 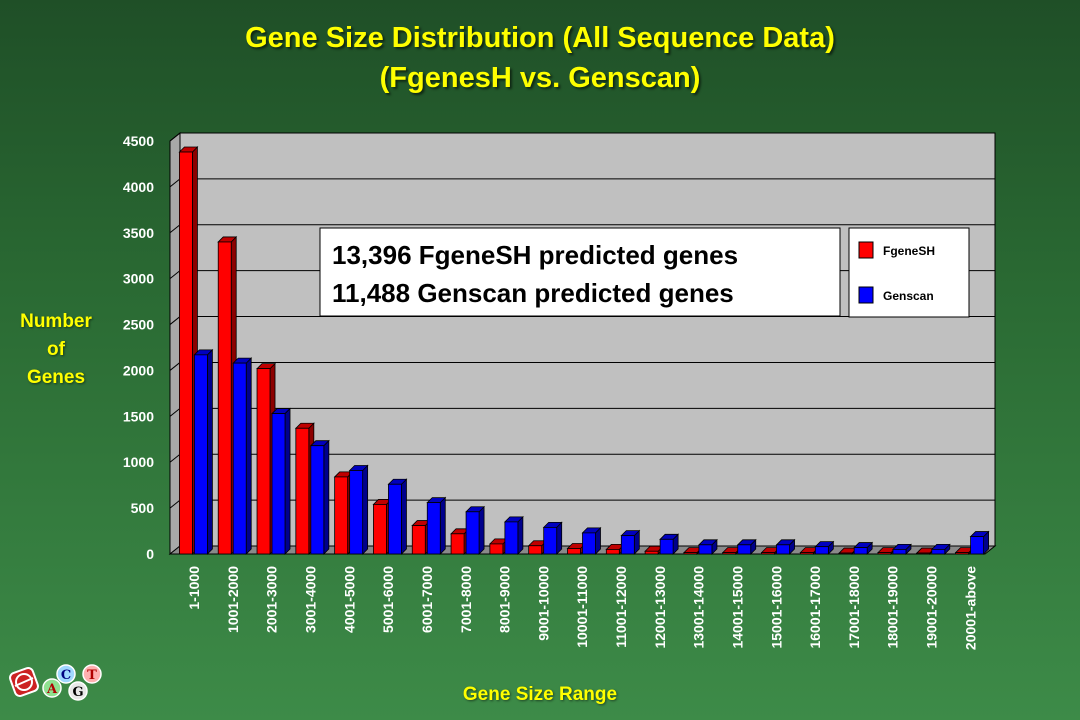 What do you see at coordinates (138, 462) in the screenshot?
I see `y-tick-label: 1000` at bounding box center [138, 462].